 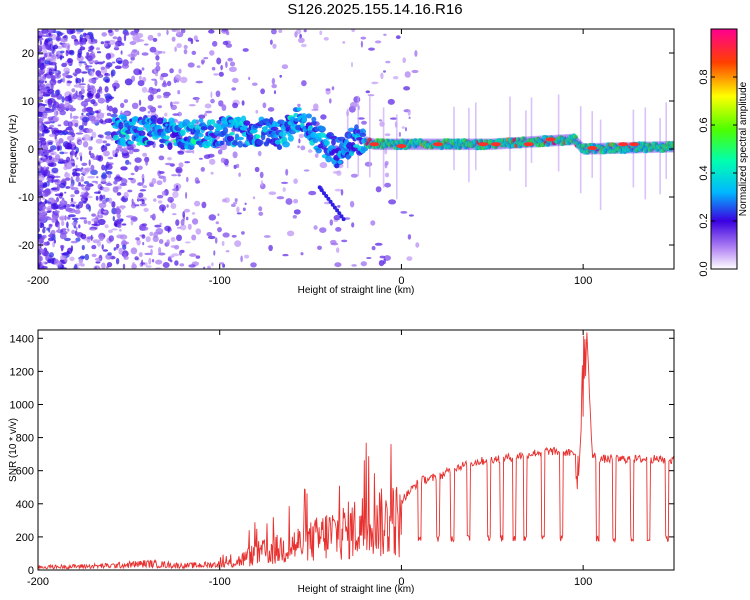 What do you see at coordinates (704, 220) in the screenshot?
I see `colorbar-tick-label: 0.2` at bounding box center [704, 220].